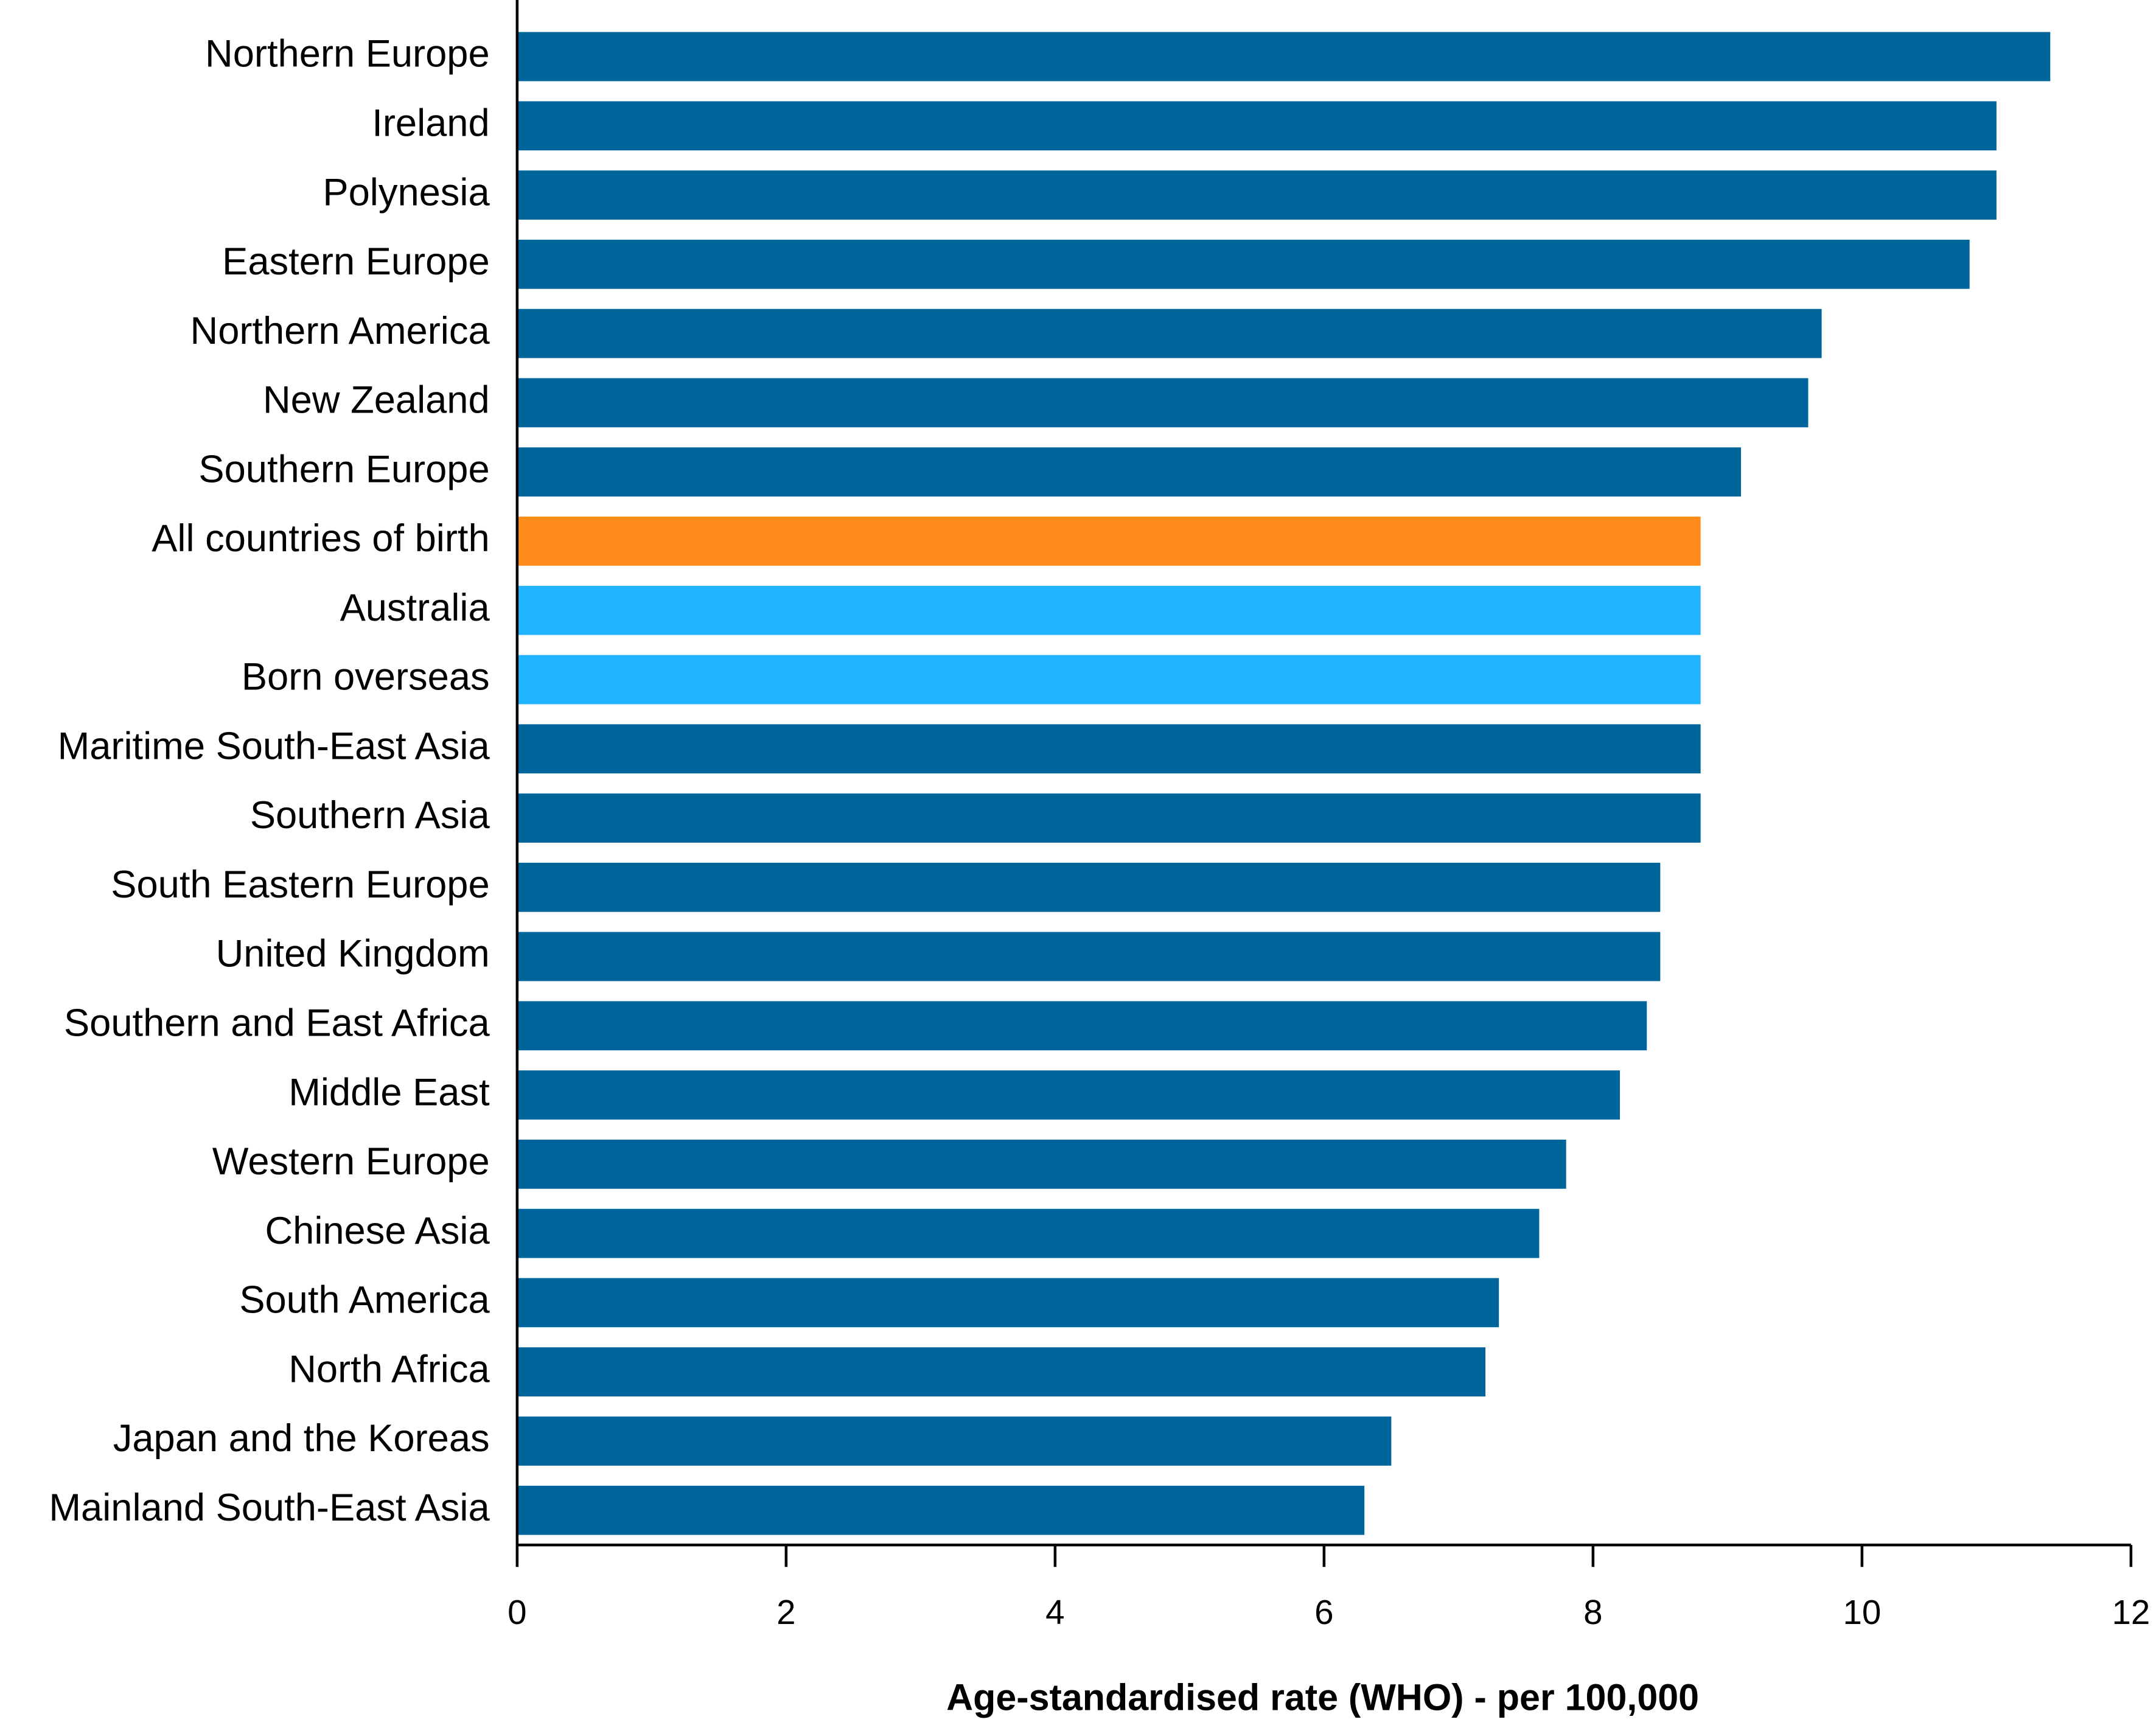 This screenshot has height=1725, width=2156. What do you see at coordinates (415, 608) in the screenshot?
I see `y-tick-label: Australia` at bounding box center [415, 608].